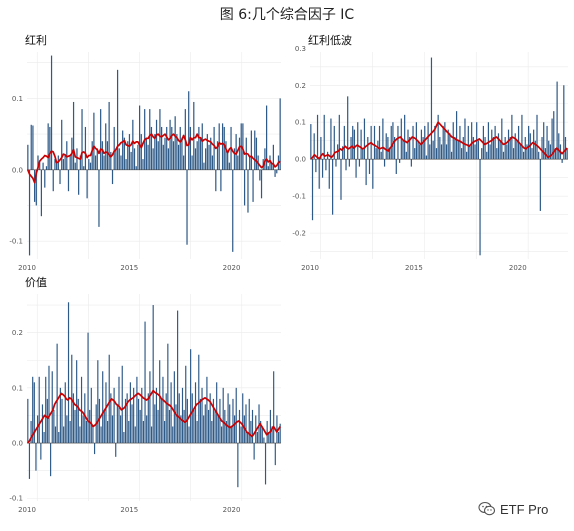 The height and width of the screenshot is (531, 574). What do you see at coordinates (17, 170) in the screenshot?
I see `y-tick-label: 0.0` at bounding box center [17, 170].